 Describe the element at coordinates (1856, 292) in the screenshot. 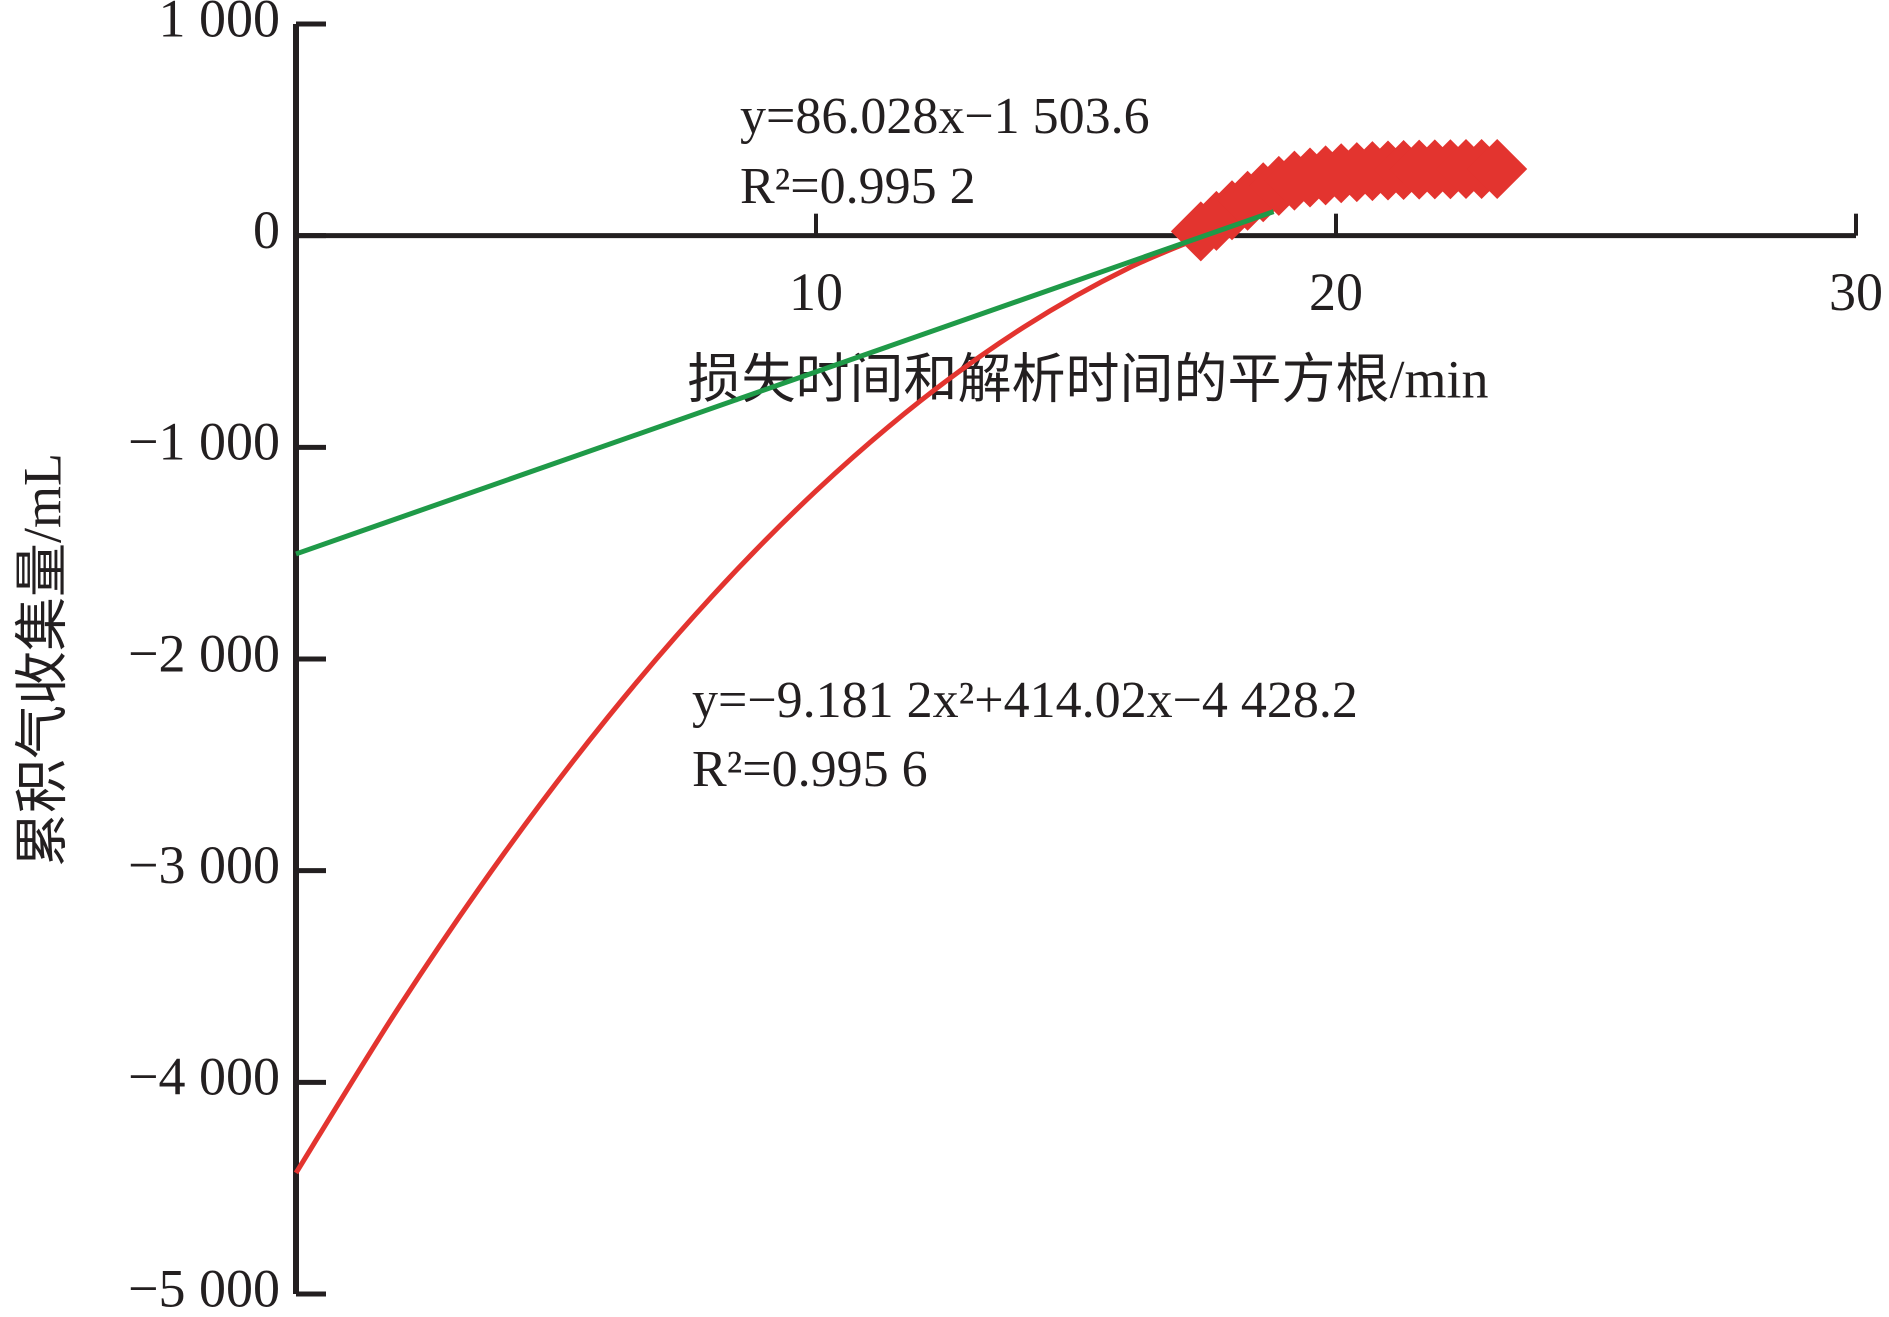

I see `x-tick-label: 30` at that location.